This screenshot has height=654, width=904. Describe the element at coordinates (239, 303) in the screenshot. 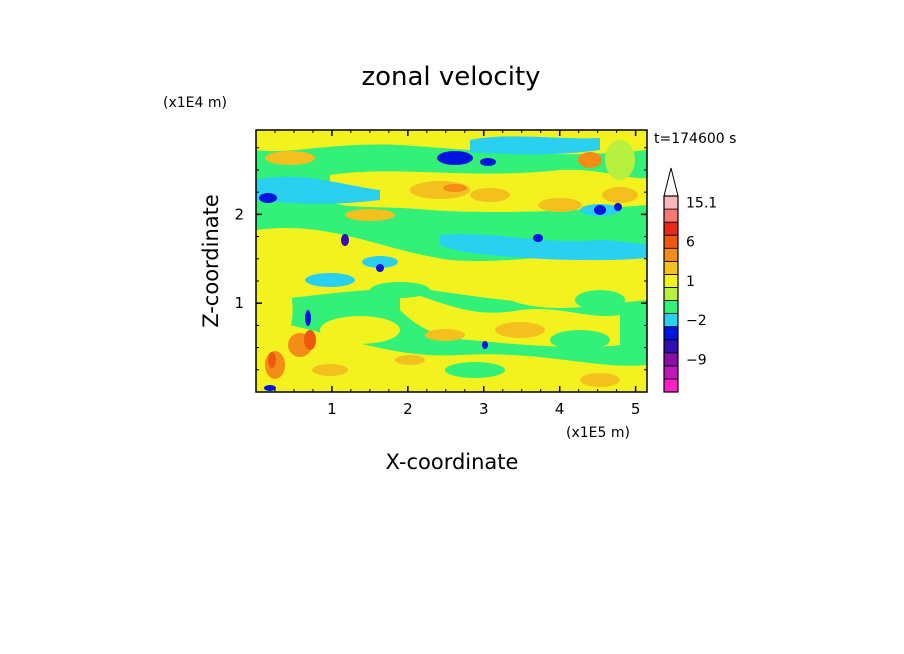

I see `y-tick-label: 1` at that location.